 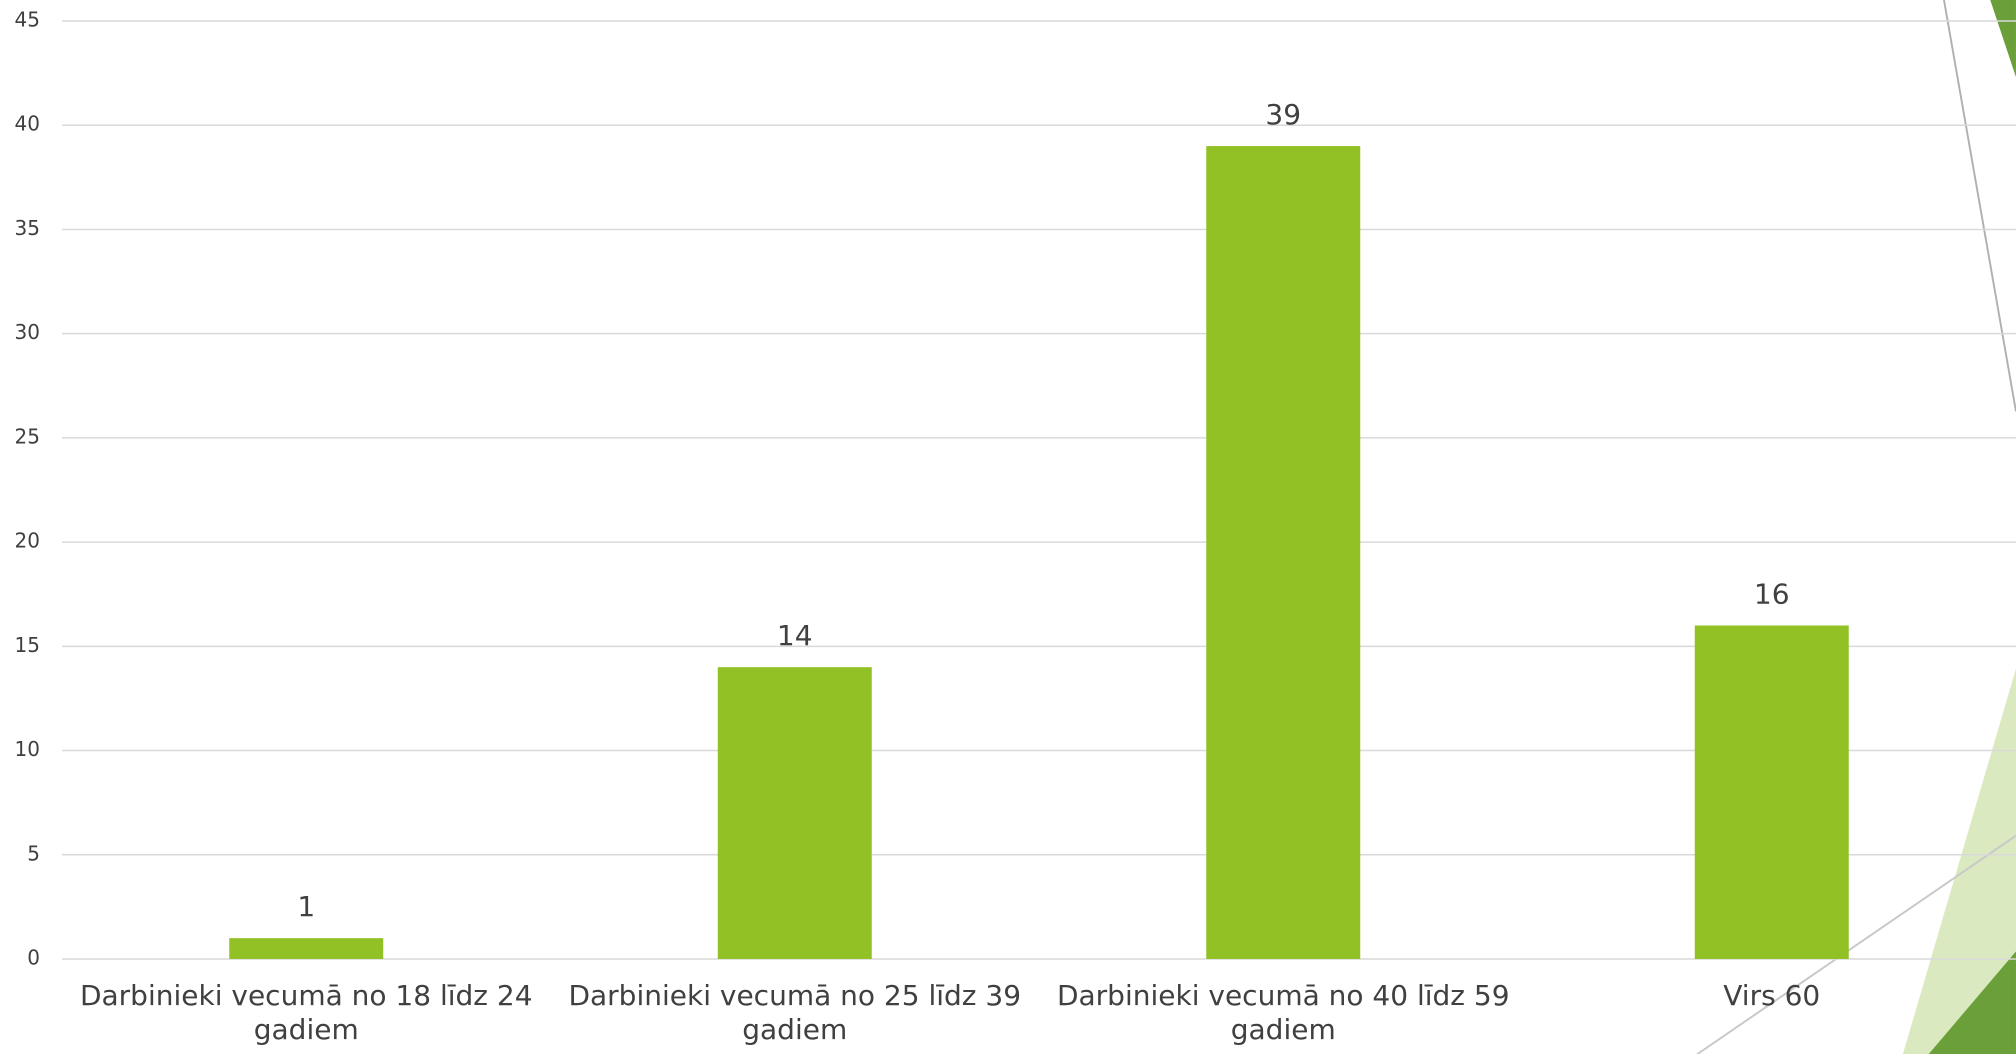 I want to click on data-label: 16, so click(x=1772, y=593).